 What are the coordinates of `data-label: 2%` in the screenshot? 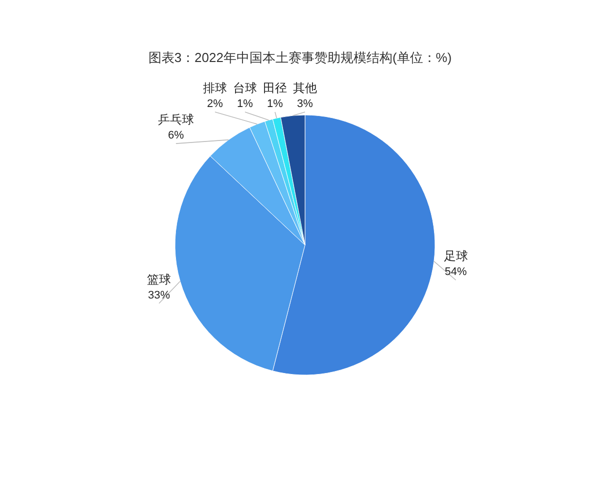 It's located at (215, 104).